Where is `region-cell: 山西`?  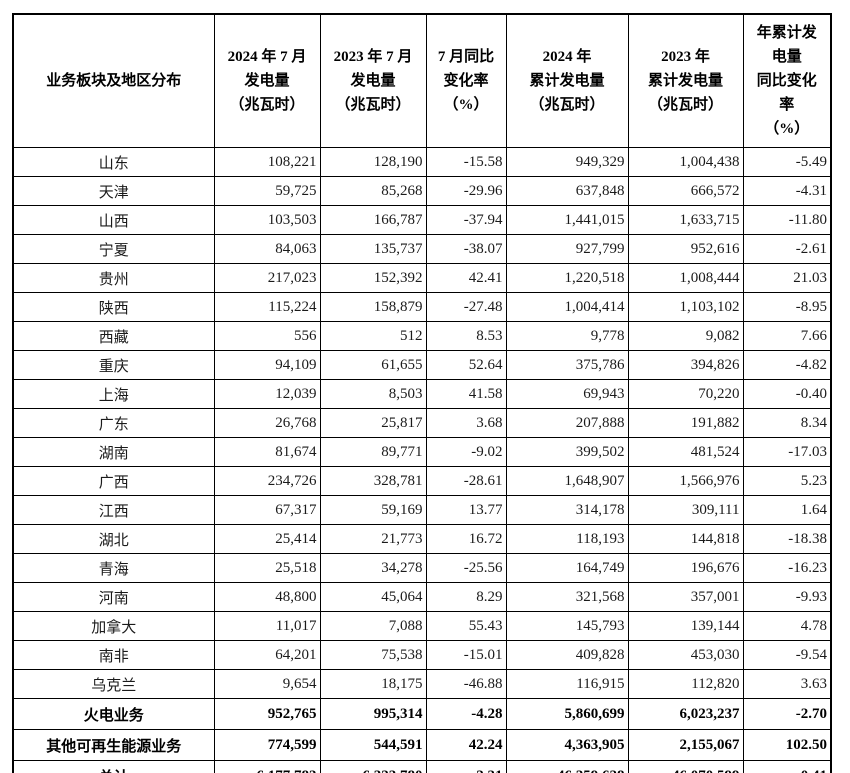
region-cell: 山西 is located at coordinates (113, 220).